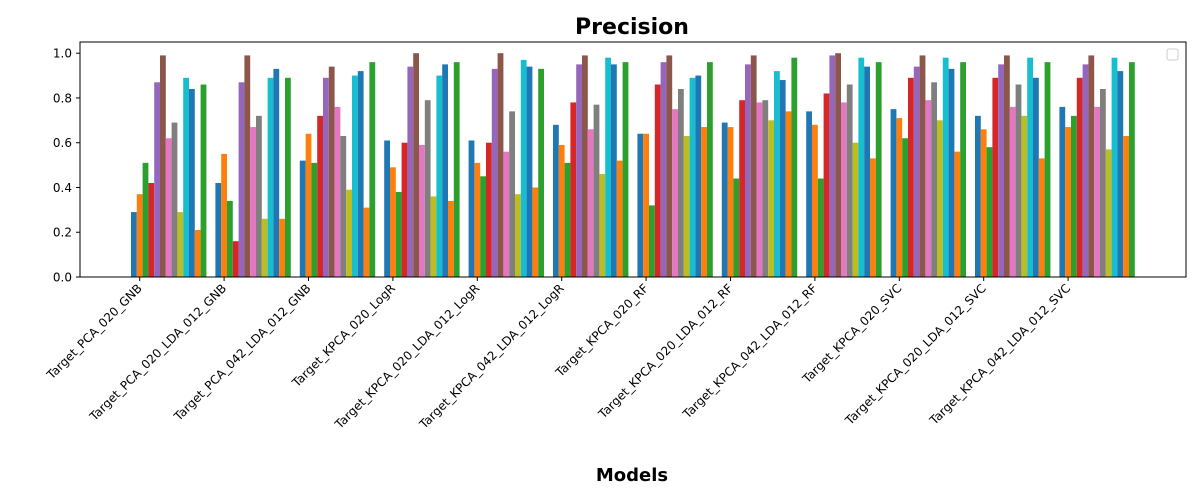  I want to click on bar-s2-g2, so click(314, 219).